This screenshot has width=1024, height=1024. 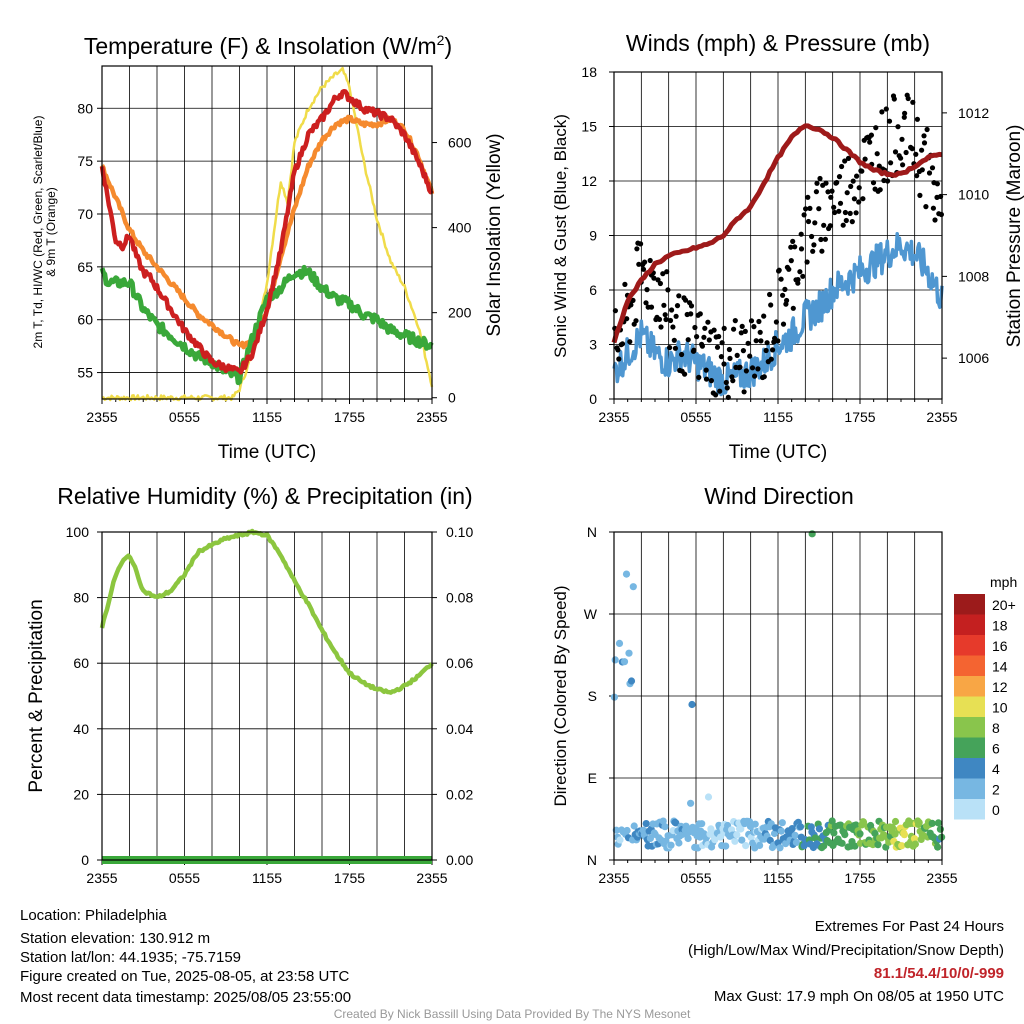 I want to click on y-tick-label: 55, so click(x=85, y=373).